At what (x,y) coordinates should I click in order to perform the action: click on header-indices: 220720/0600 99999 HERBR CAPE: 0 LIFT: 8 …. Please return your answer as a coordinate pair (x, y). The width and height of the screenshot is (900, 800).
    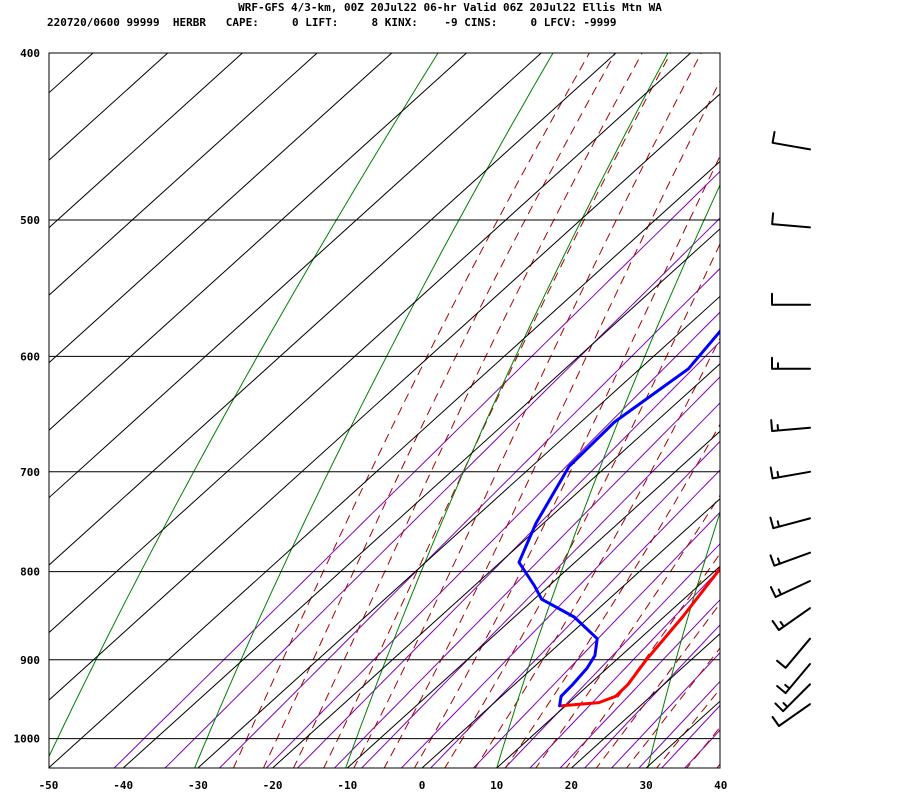
    Looking at the image, I should click on (332, 22).